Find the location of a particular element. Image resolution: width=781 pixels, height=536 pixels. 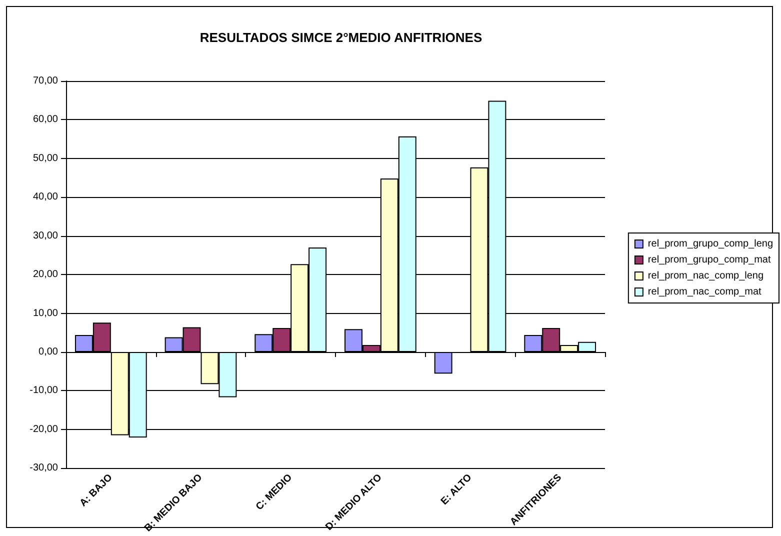

y-tick-label: 20,00 is located at coordinates (45, 274).